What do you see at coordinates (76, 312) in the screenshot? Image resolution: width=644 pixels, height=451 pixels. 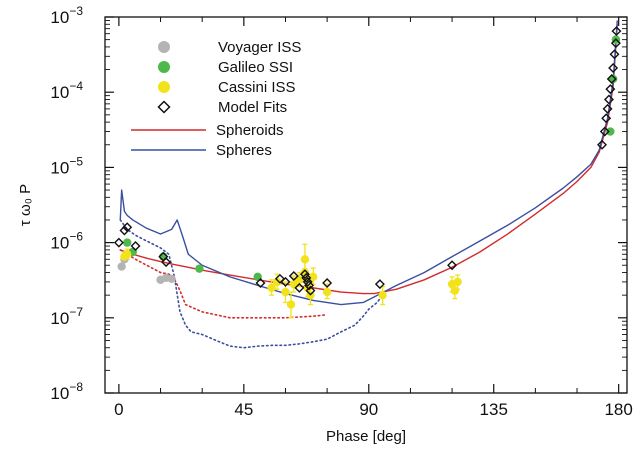 I see `y-tick-exponent: −7` at bounding box center [76, 312].